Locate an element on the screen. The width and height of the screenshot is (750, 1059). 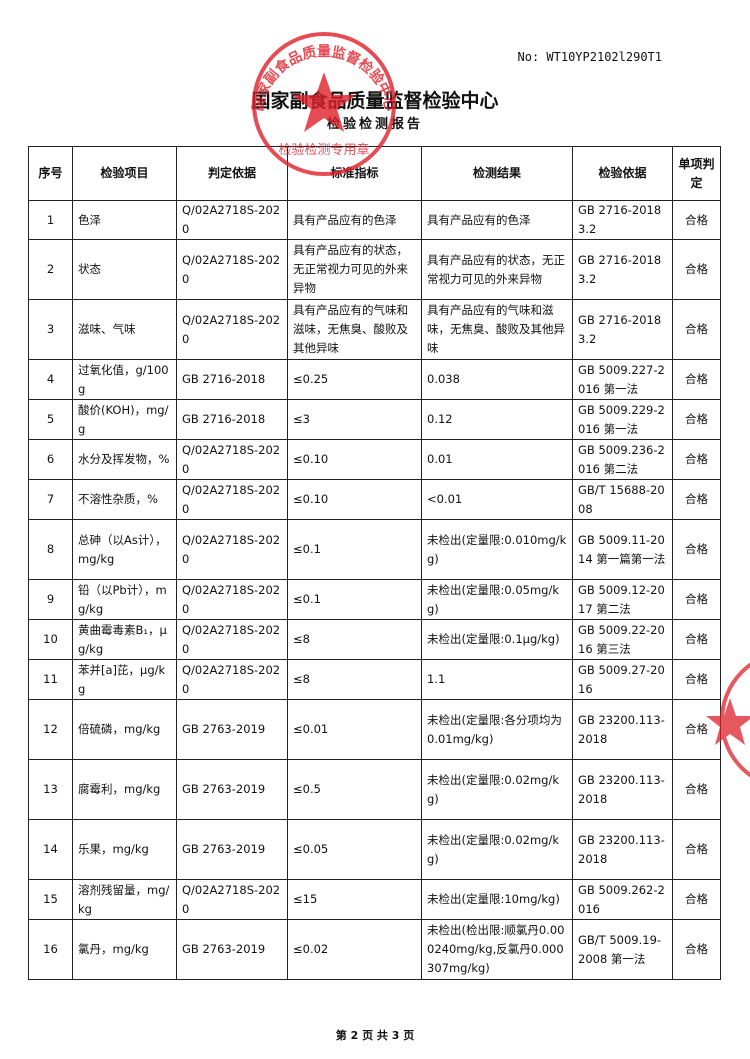
table-cell: 氯丹，mg/kg is located at coordinates (124, 949).